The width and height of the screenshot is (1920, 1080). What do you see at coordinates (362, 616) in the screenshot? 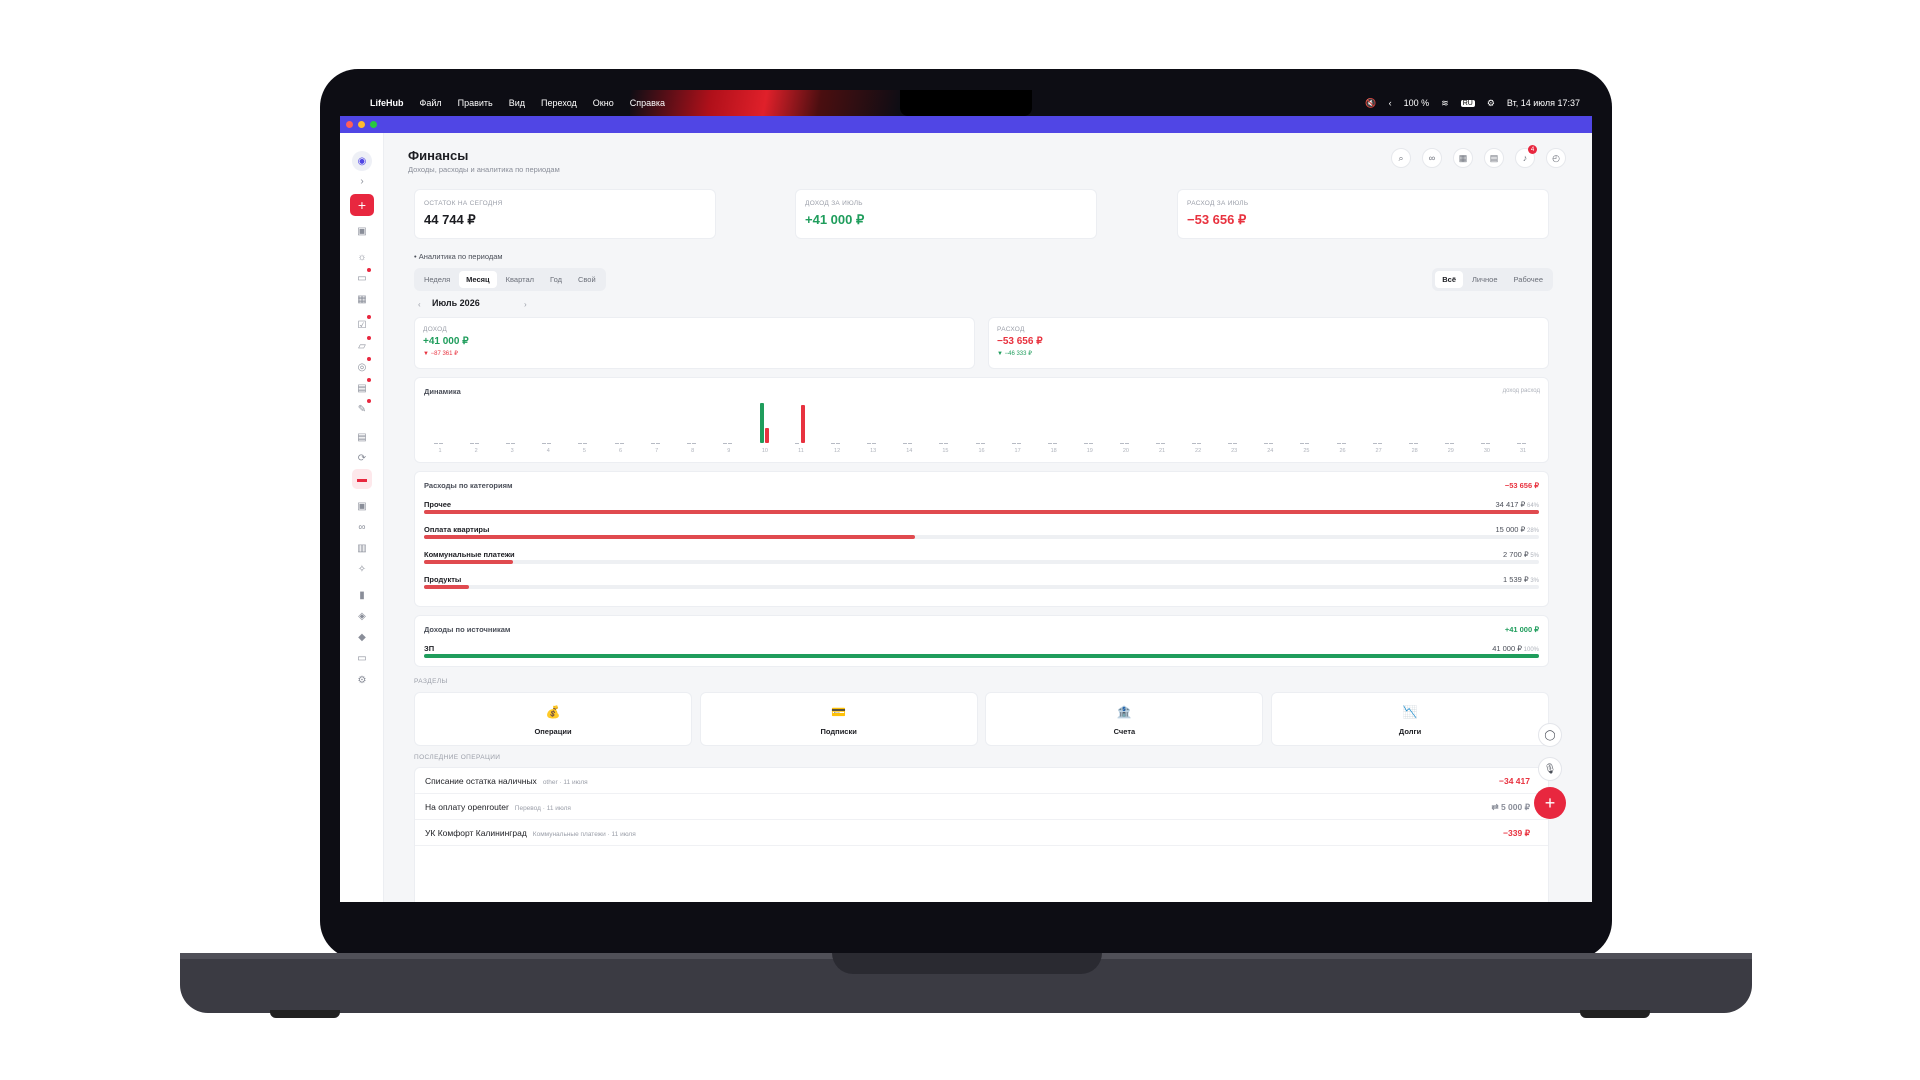
I see `layers-icon: ◈` at bounding box center [362, 616].